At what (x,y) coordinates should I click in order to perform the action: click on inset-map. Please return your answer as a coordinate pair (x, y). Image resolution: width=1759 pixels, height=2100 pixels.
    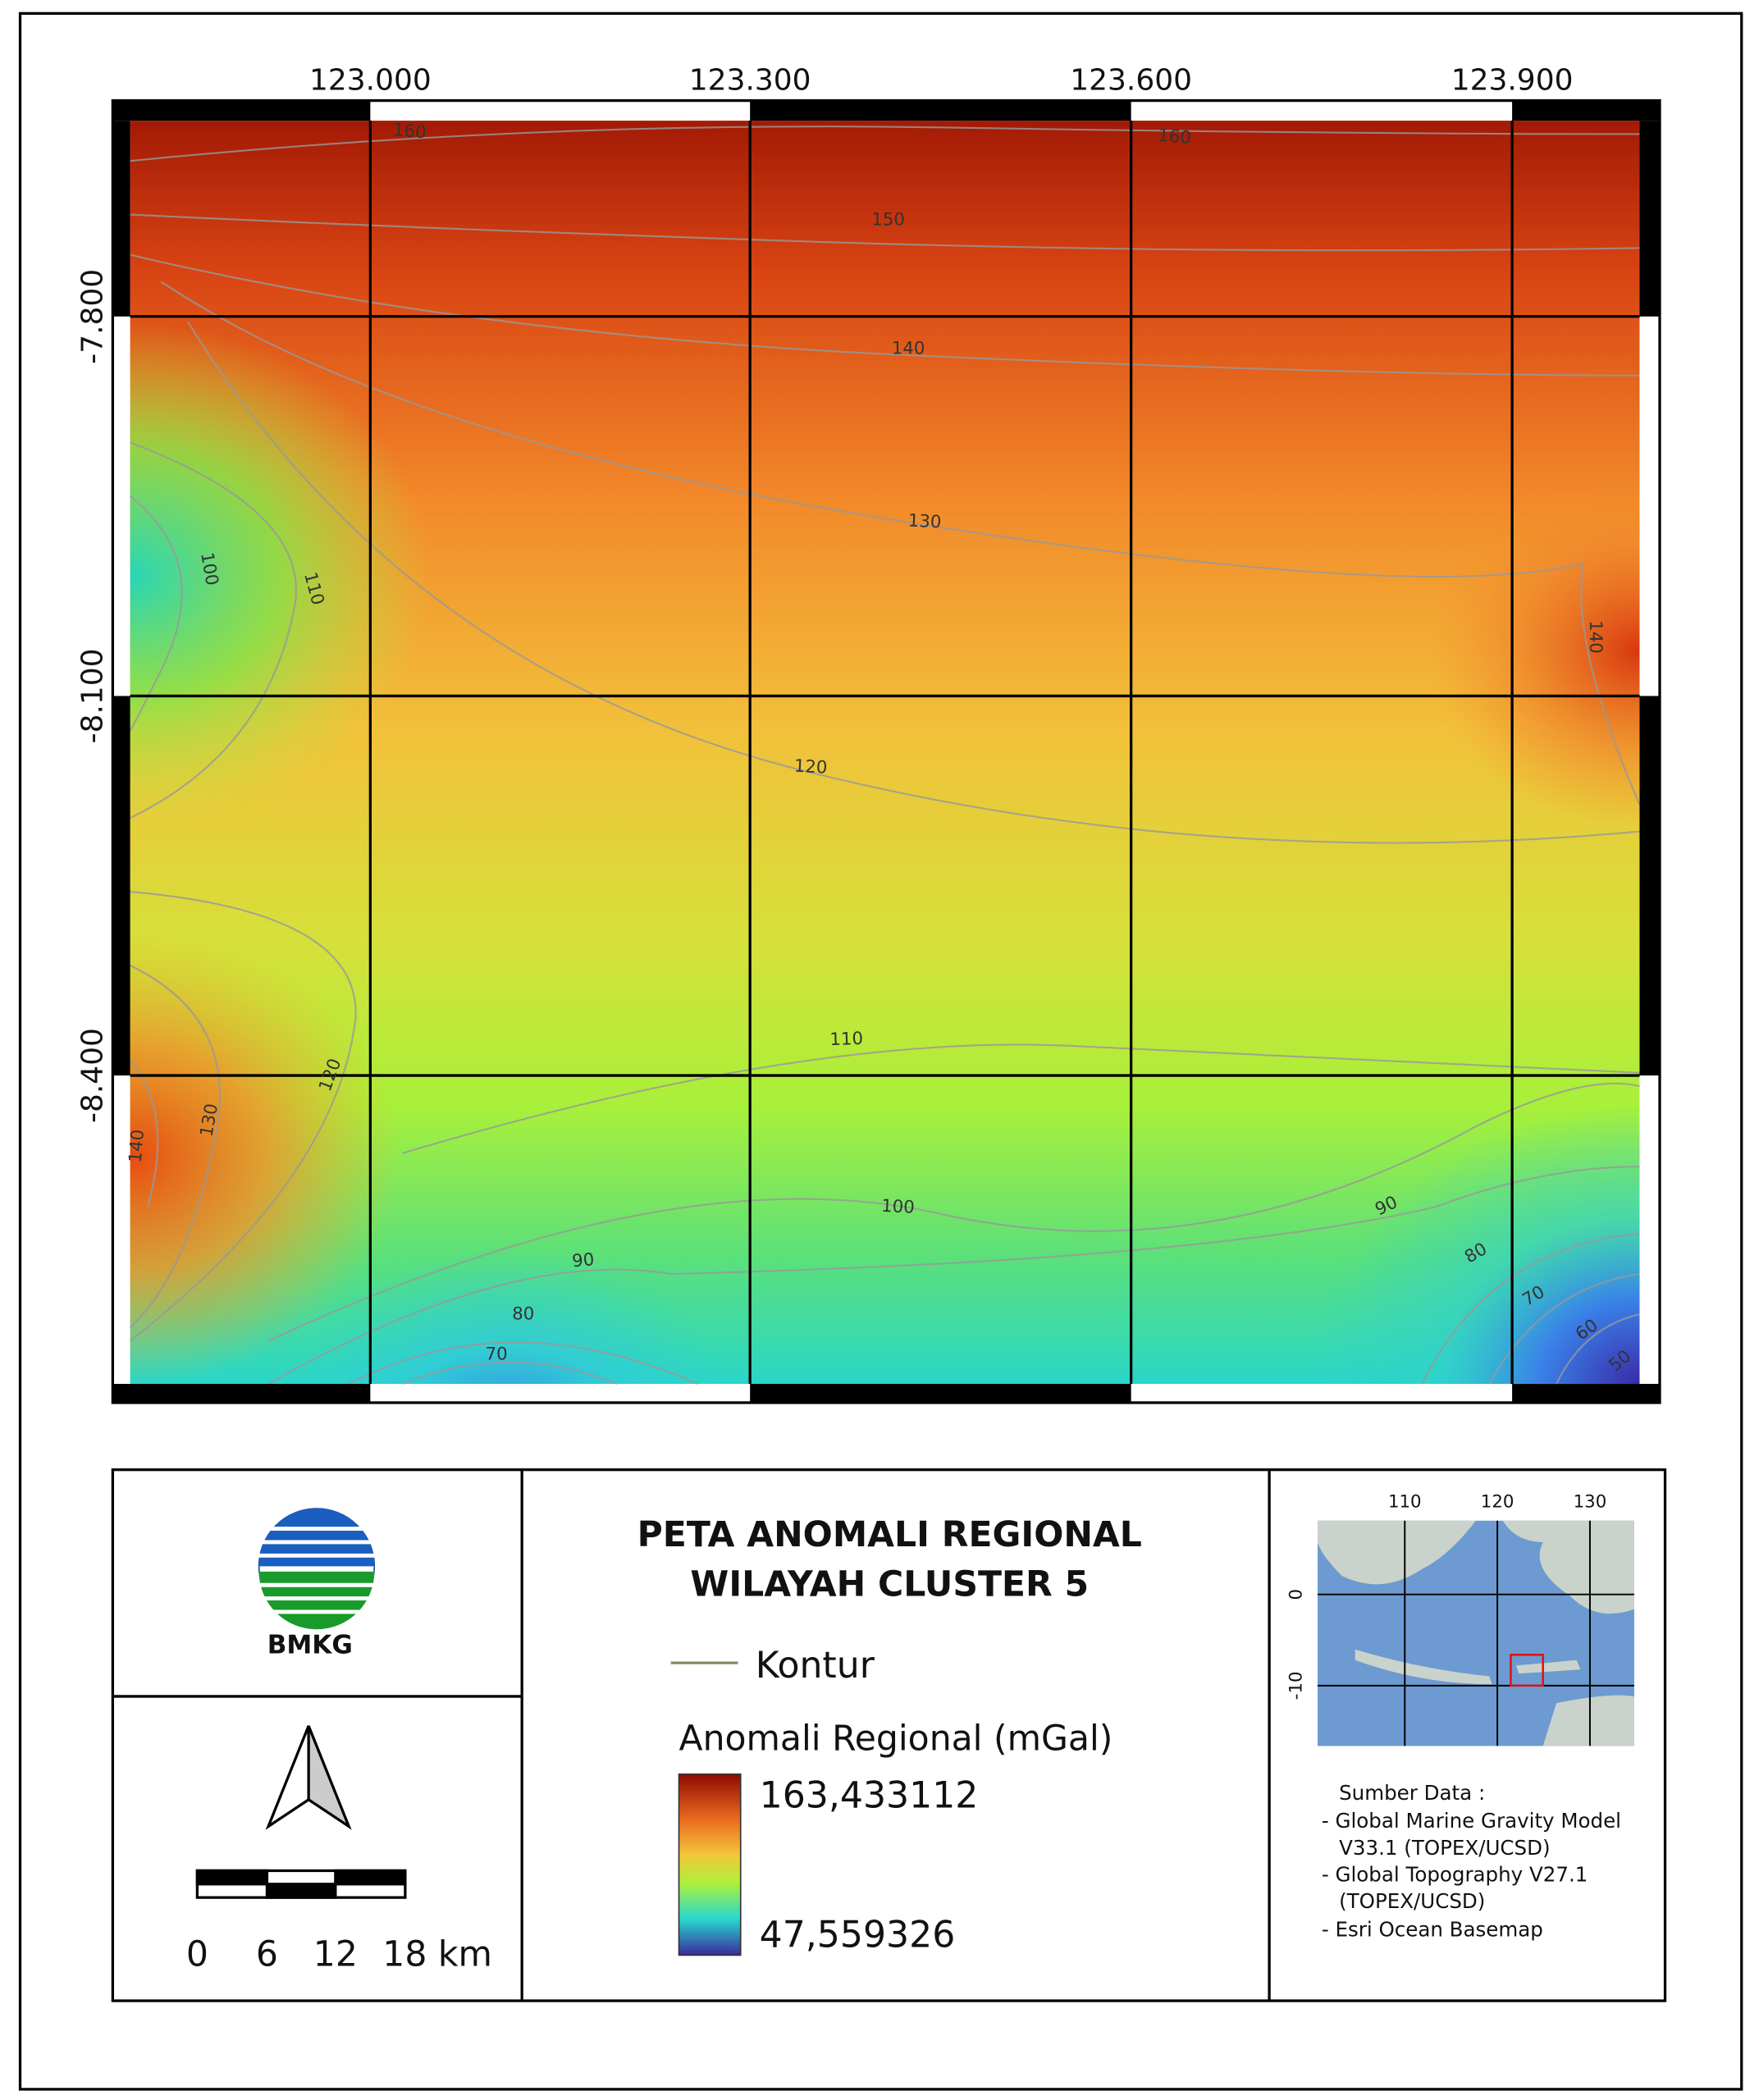
    Looking at the image, I should click on (1475, 1633).